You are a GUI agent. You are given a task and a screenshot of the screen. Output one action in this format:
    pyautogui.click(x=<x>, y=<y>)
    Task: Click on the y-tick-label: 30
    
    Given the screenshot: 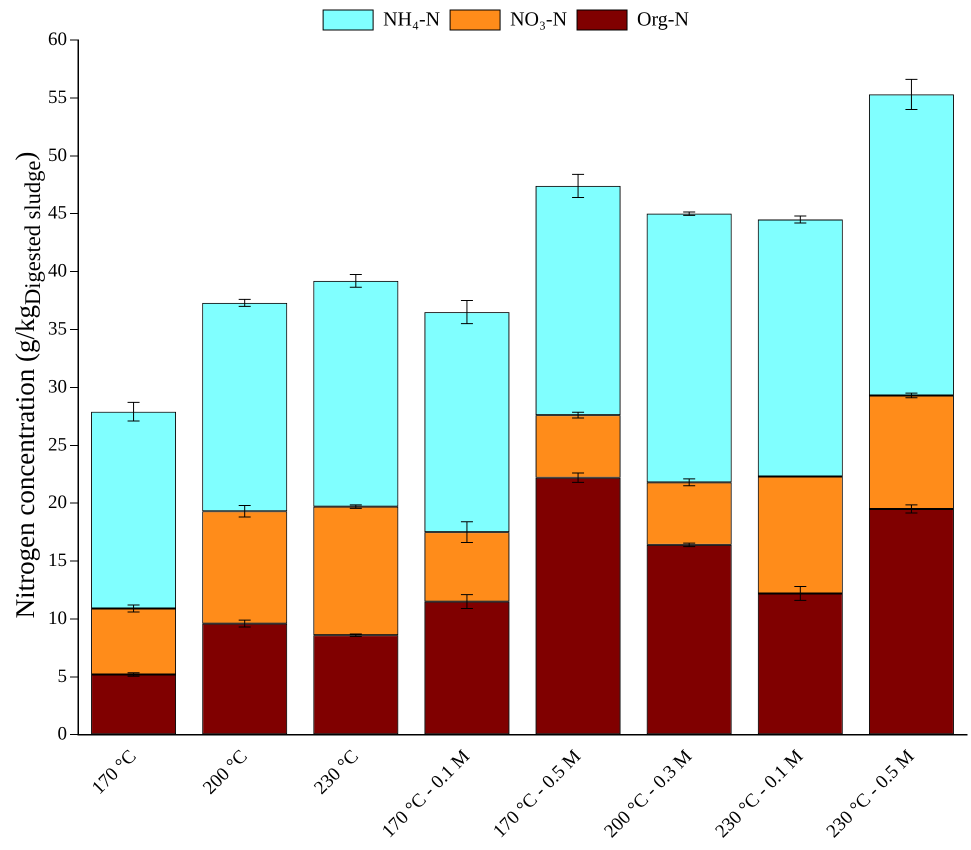 What is the action you would take?
    pyautogui.click(x=57, y=387)
    